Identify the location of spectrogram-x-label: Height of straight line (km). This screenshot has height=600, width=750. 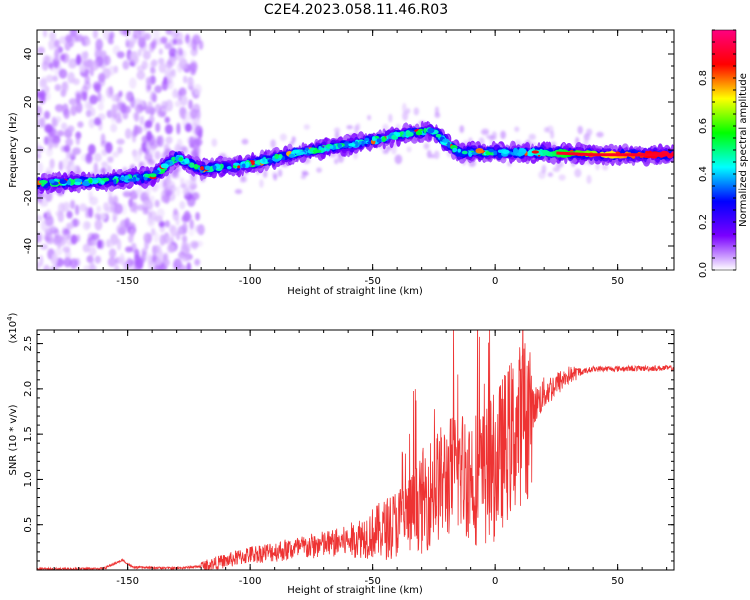
(355, 291).